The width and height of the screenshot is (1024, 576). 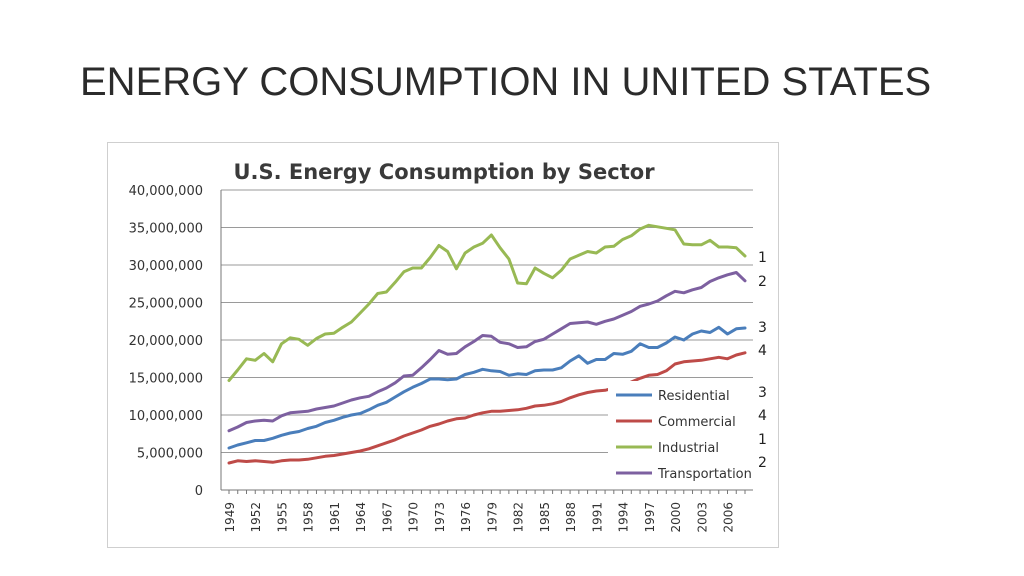 I want to click on x-tick-label: 1952, so click(x=256, y=517).